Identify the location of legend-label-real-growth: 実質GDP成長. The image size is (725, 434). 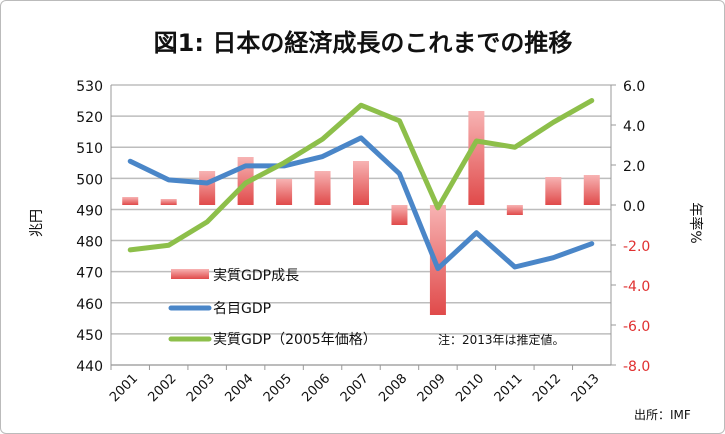
(256, 276).